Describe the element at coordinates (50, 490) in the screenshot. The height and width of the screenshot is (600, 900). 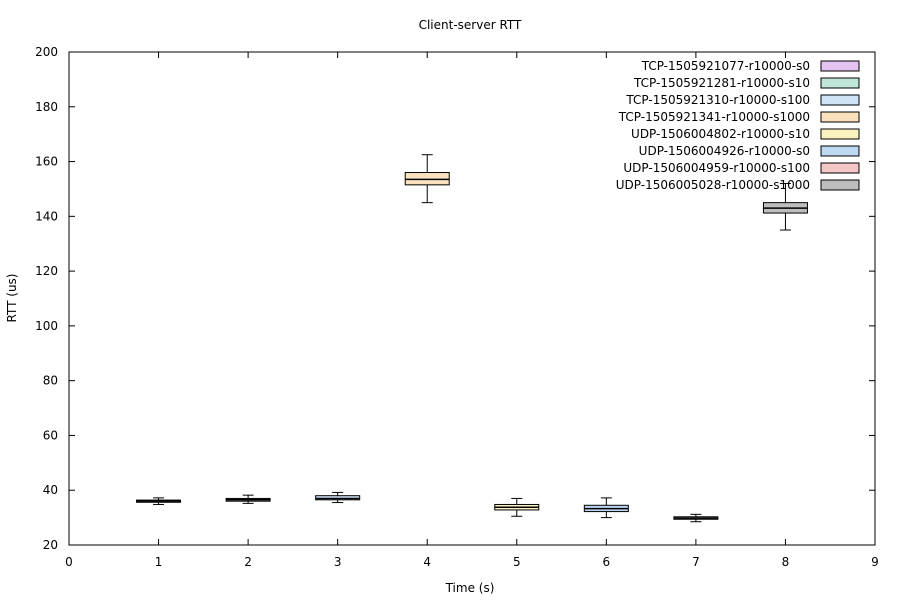
I see `y-tick-label: 40` at that location.